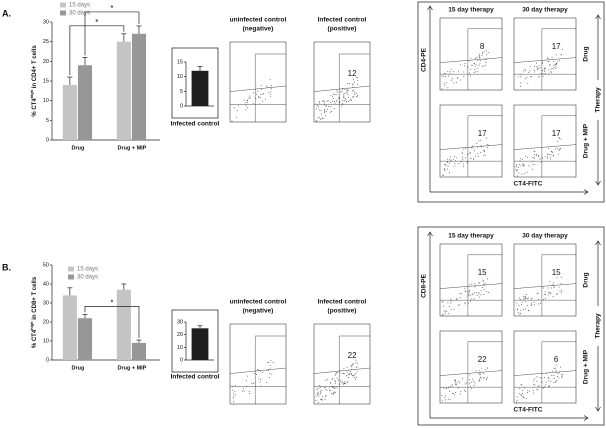 This screenshot has height=428, width=606. Describe the element at coordinates (598, 100) in the screenshot. I see `row-axis-title: Therapy` at that location.